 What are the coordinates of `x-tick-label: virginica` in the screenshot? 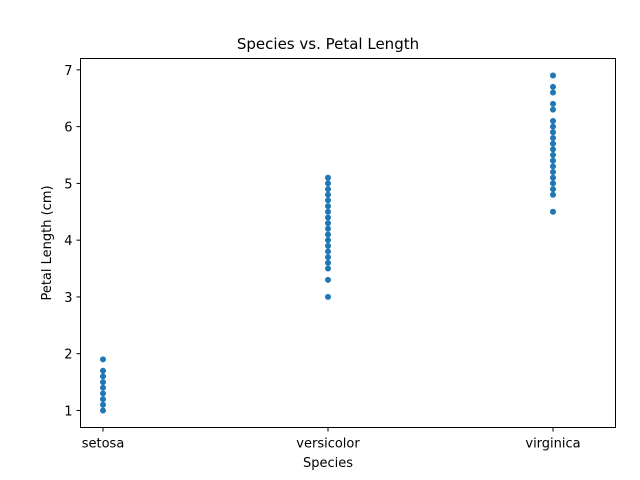 It's located at (552, 444).